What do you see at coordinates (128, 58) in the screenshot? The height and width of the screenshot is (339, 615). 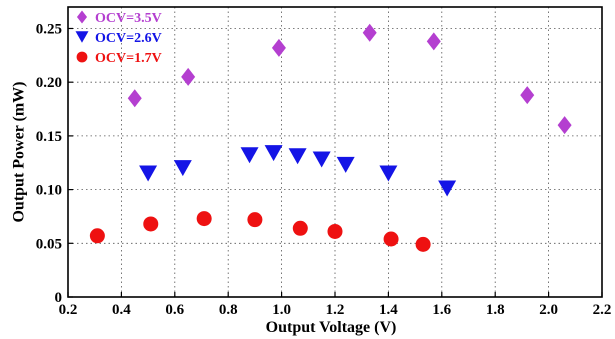 I see `legend-label-3: OCV=1.7V` at bounding box center [128, 58].